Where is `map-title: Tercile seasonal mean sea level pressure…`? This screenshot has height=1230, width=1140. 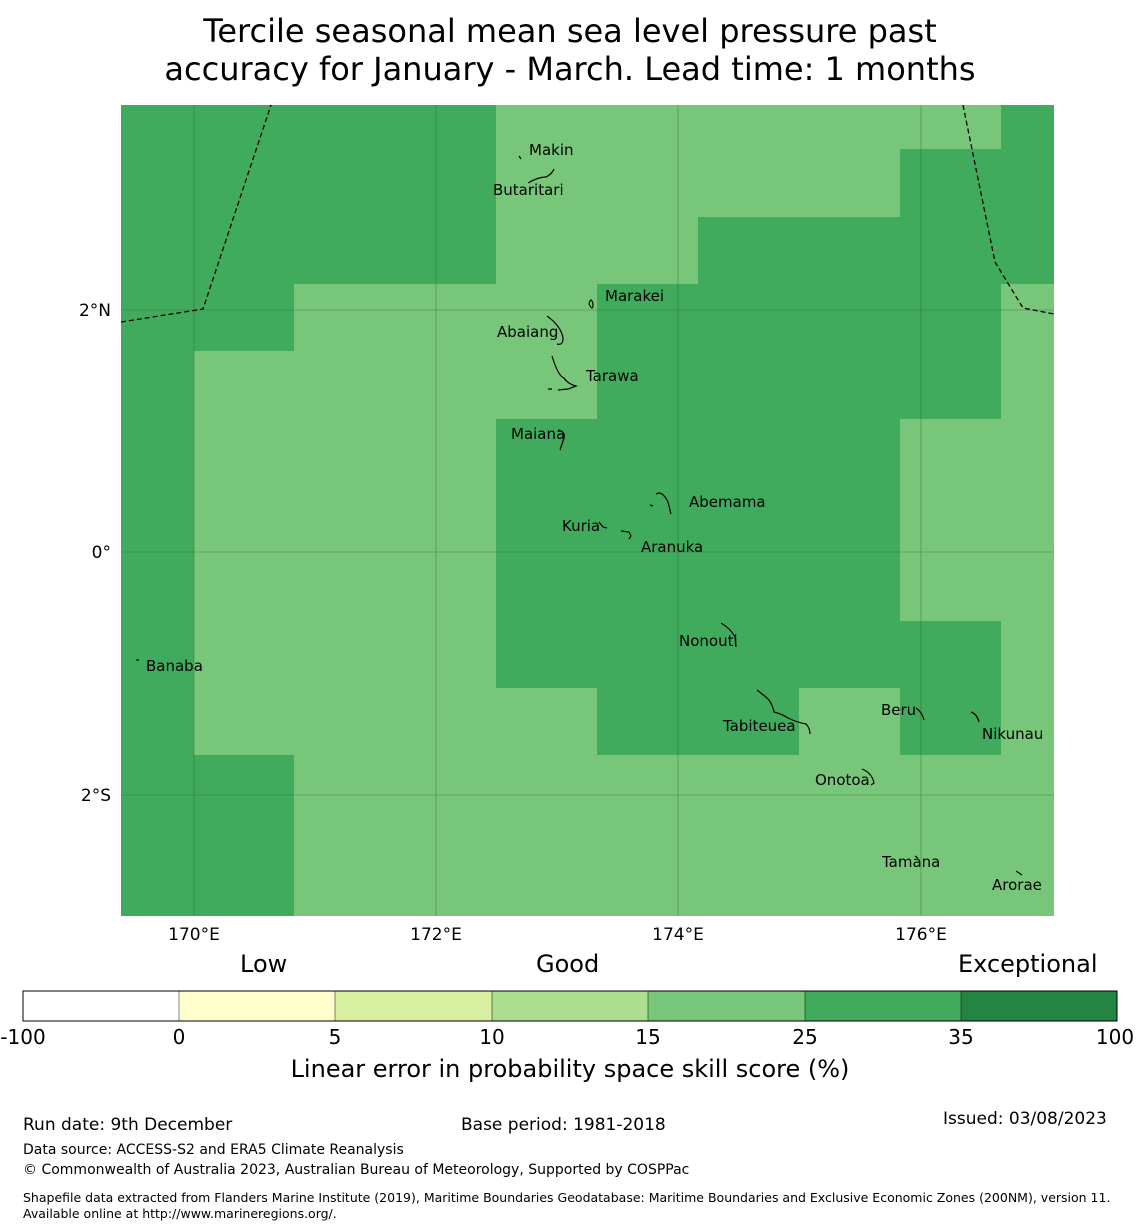
map-title: Tercile seasonal mean sea level pressure… is located at coordinates (570, 50).